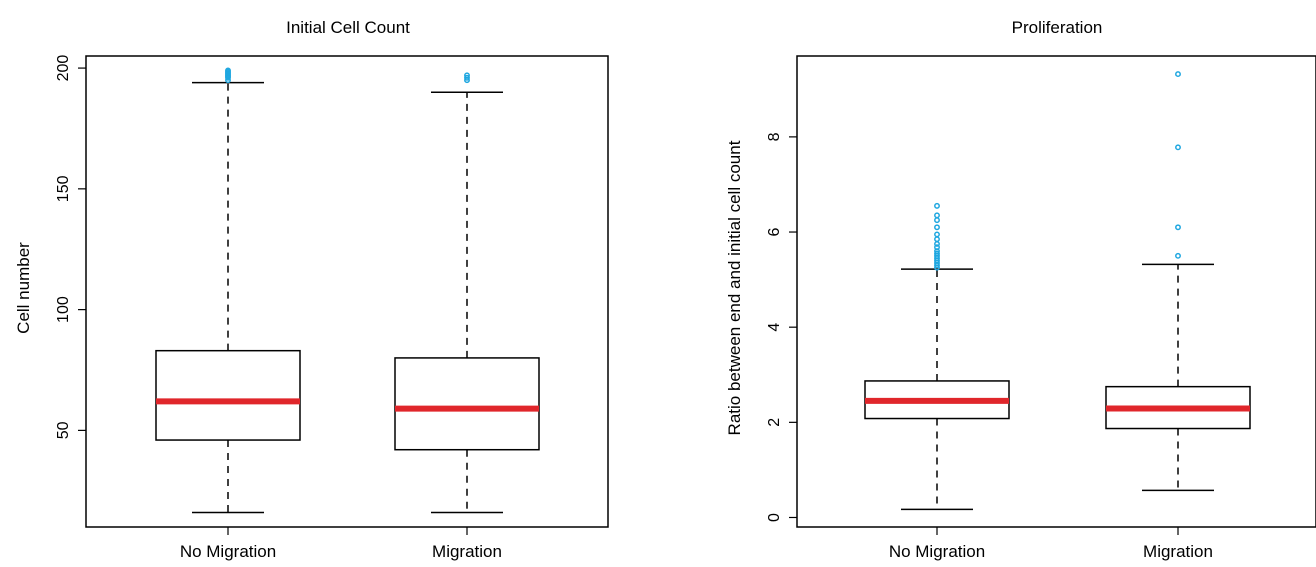 Image resolution: width=1316 pixels, height=567 pixels. I want to click on y-tick-label: 6, so click(774, 231).